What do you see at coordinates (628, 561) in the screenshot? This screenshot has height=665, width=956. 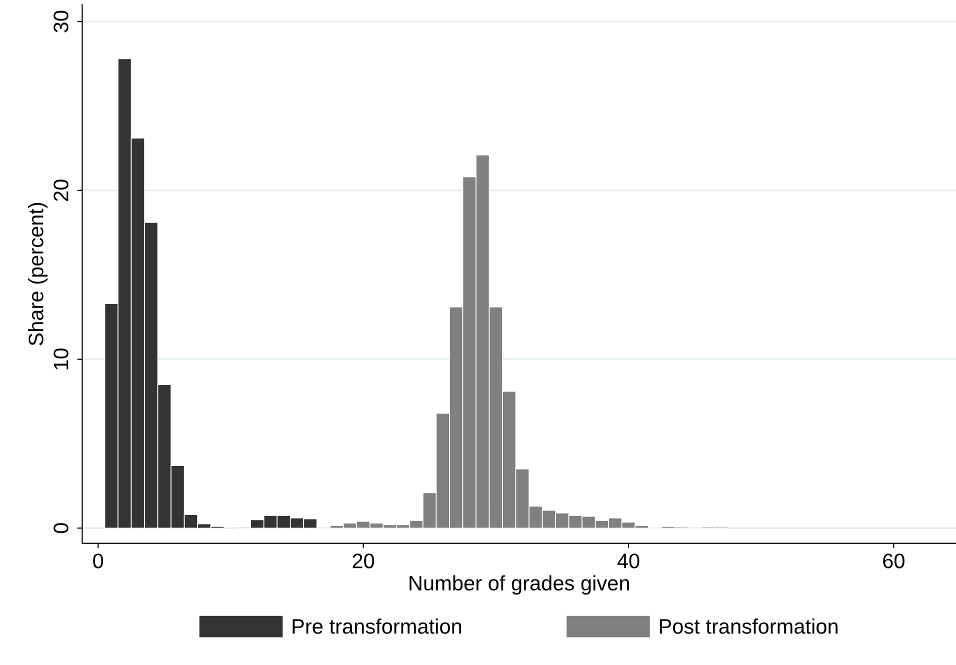 I see `x-tick-label: 40` at bounding box center [628, 561].